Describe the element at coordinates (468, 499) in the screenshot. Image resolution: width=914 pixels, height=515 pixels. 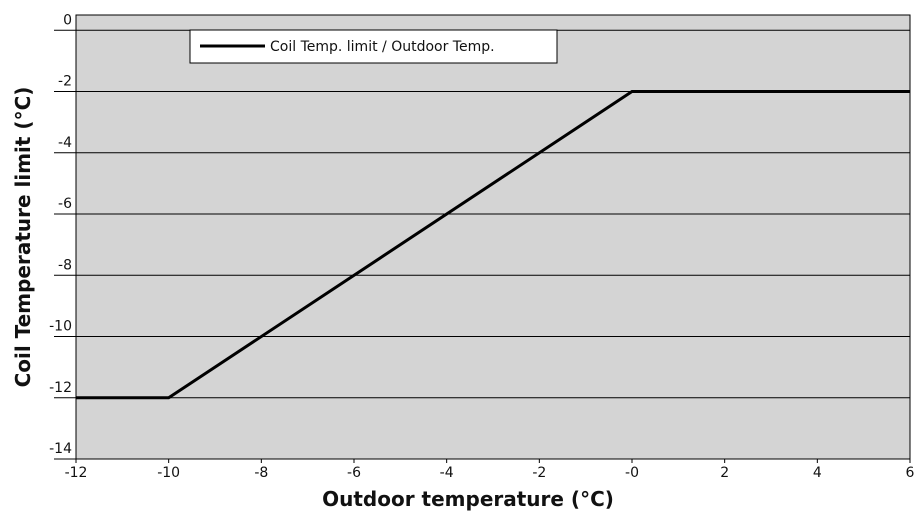
I see `x-axis-title: Outdoor temperature (°C)` at that location.